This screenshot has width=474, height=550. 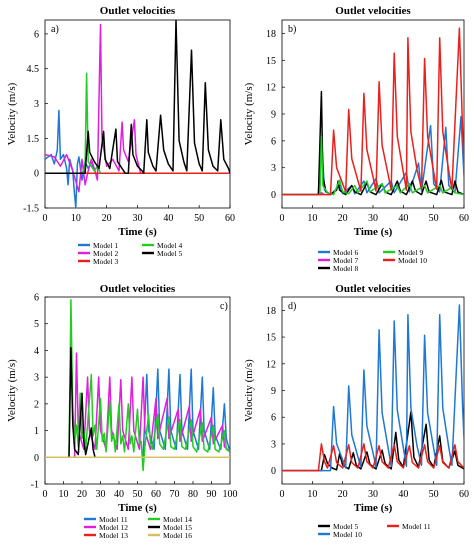 I want to click on panel-label: a), so click(x=55, y=29).